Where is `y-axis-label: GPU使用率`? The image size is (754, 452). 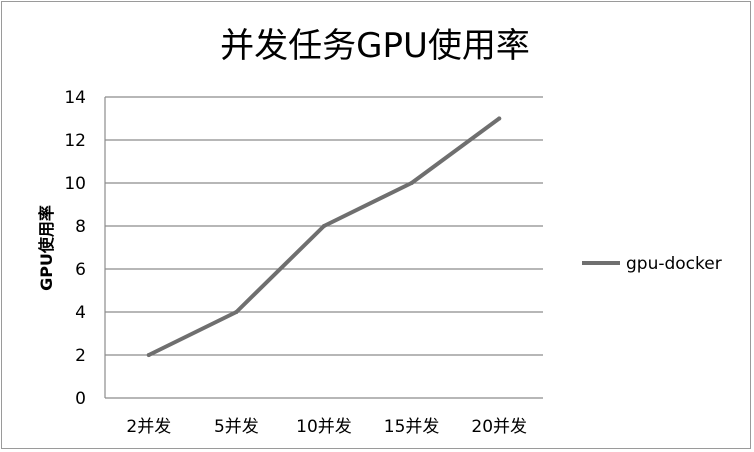 y-axis-label: GPU使用率 is located at coordinates (46, 248).